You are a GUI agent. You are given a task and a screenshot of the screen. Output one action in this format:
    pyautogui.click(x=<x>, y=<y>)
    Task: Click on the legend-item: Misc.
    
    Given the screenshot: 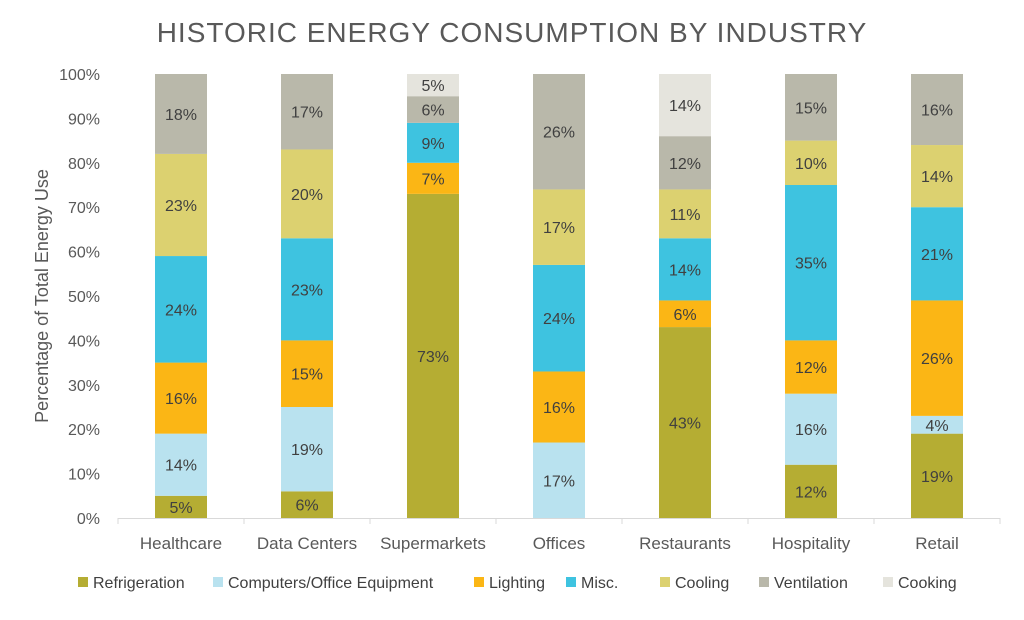 What is the action you would take?
    pyautogui.click(x=592, y=583)
    